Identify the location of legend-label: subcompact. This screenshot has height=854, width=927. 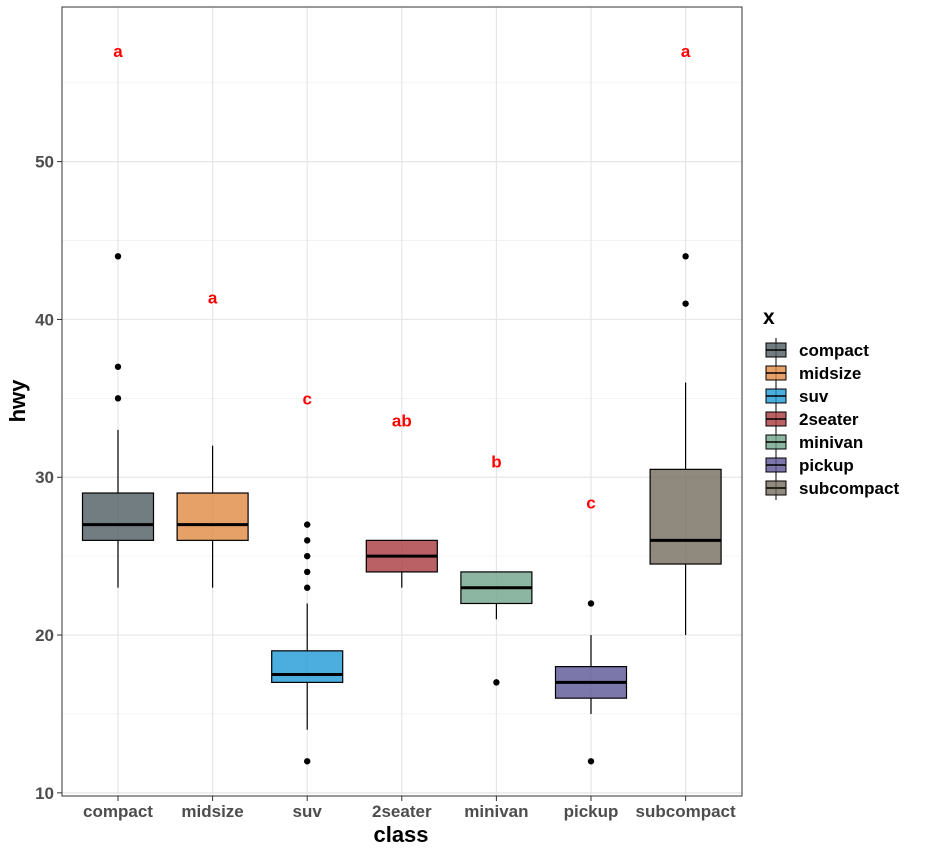
(849, 488).